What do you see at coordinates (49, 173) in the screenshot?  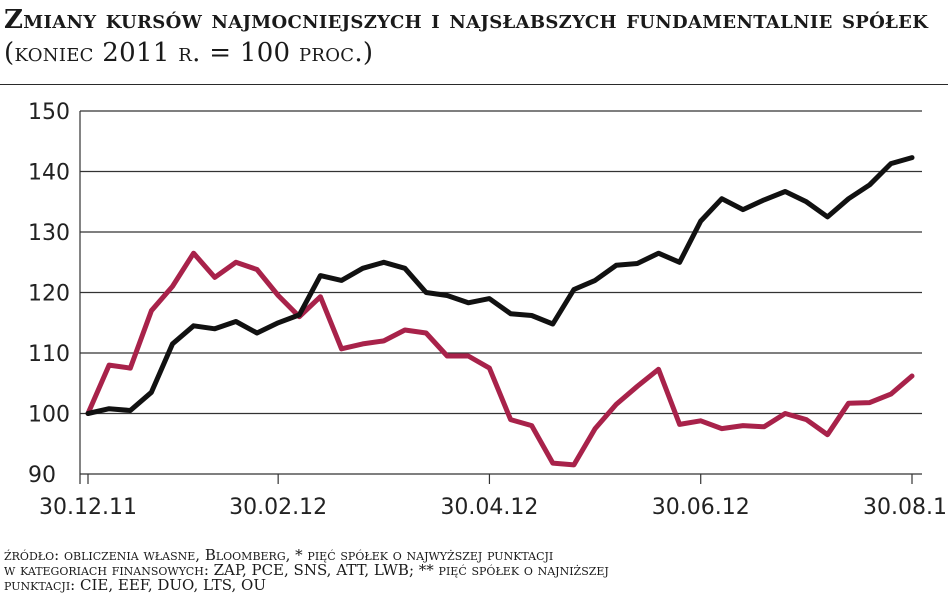 I see `y-tick-label: 140` at bounding box center [49, 173].